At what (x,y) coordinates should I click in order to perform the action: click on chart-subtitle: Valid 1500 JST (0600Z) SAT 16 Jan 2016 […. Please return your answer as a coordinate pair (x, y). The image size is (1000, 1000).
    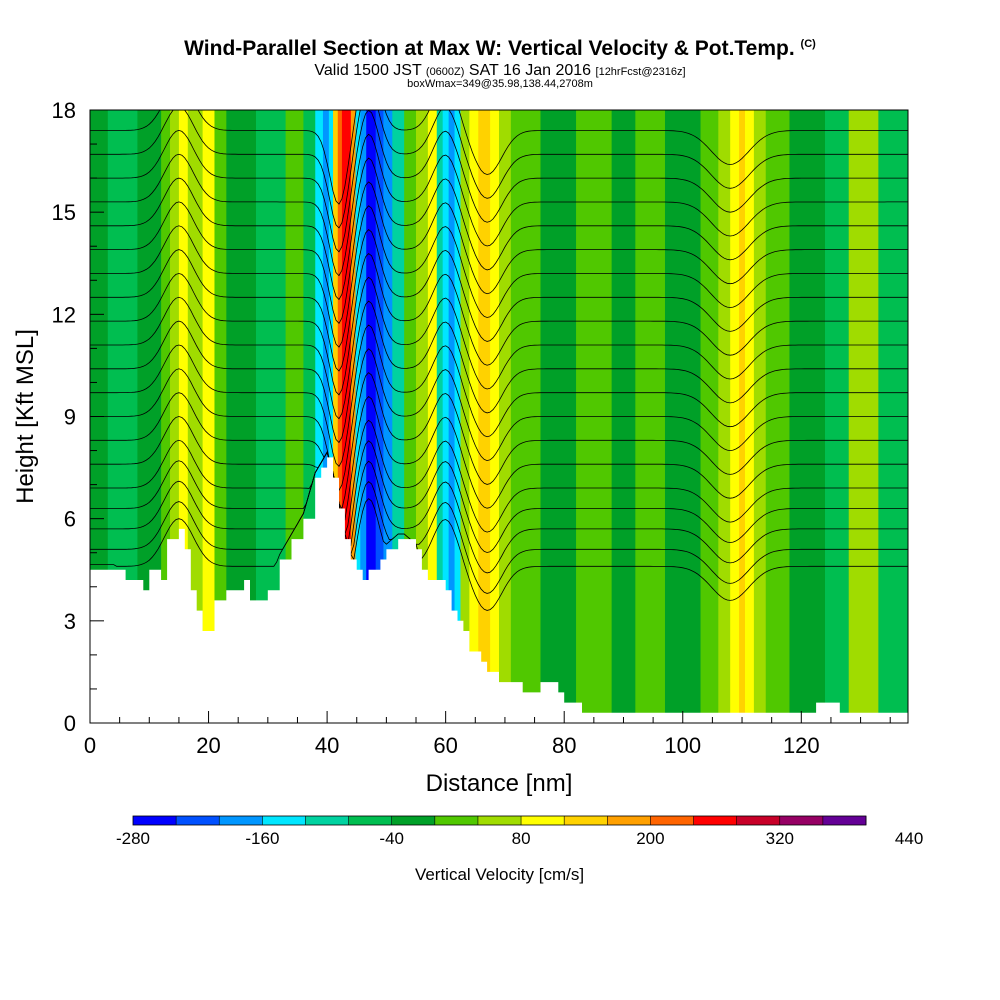
    Looking at the image, I should click on (500, 71).